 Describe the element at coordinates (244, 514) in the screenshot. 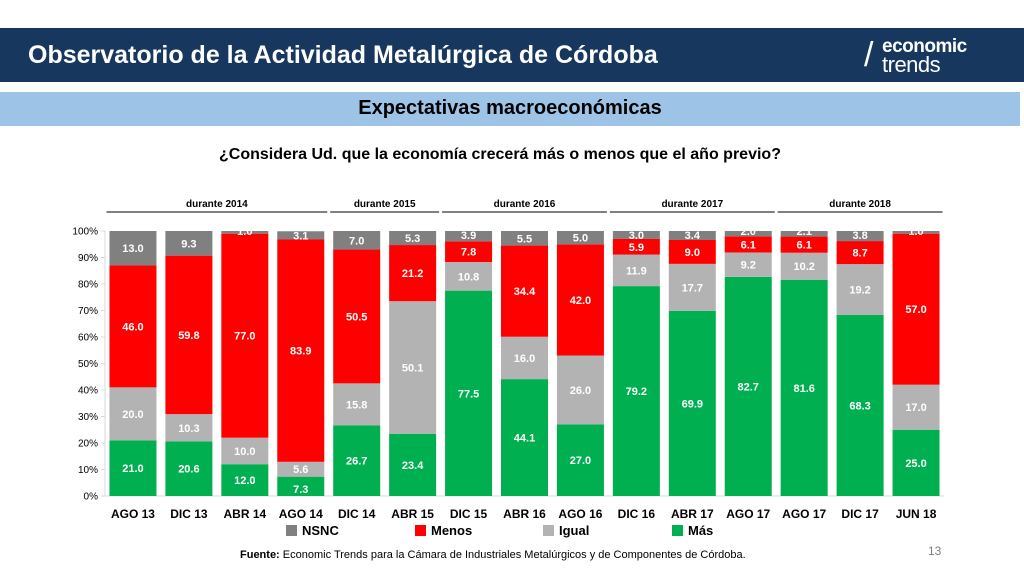

I see `x-category-label: ABR 14` at that location.